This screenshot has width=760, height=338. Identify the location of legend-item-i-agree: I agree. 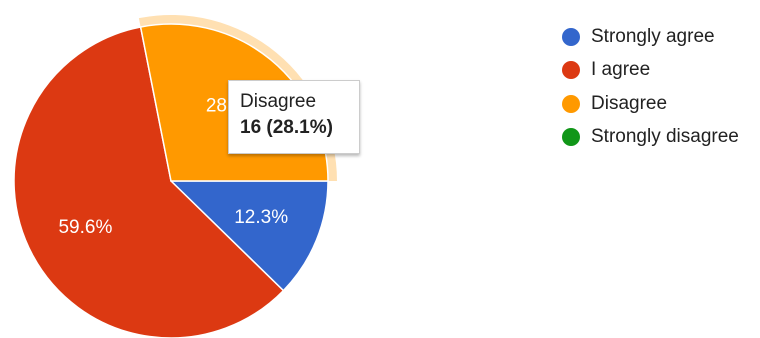
(650, 71).